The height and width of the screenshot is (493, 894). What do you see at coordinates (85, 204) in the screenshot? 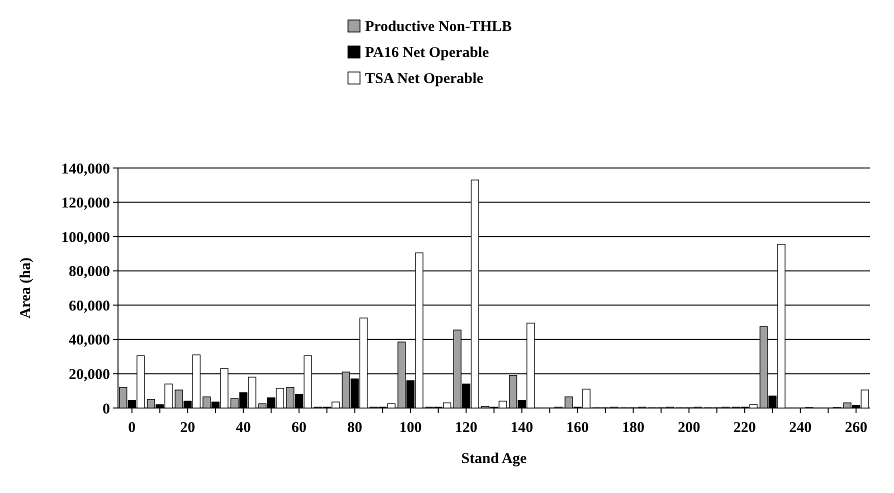
I see `y-tick-label: 120,000` at bounding box center [85, 204].